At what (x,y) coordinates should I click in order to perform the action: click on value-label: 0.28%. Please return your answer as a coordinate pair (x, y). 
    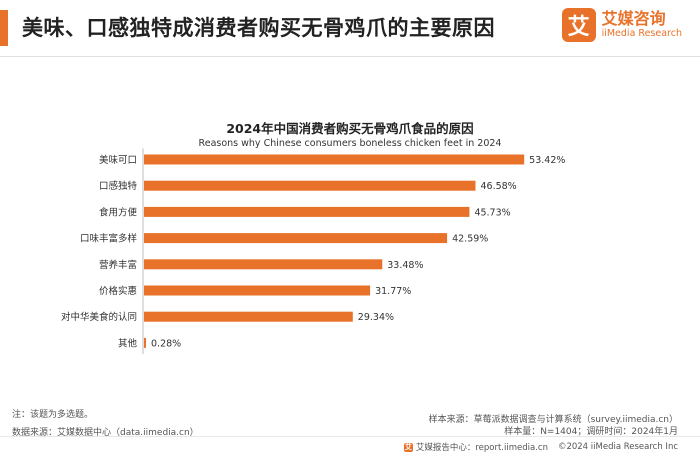
    Looking at the image, I should click on (166, 343).